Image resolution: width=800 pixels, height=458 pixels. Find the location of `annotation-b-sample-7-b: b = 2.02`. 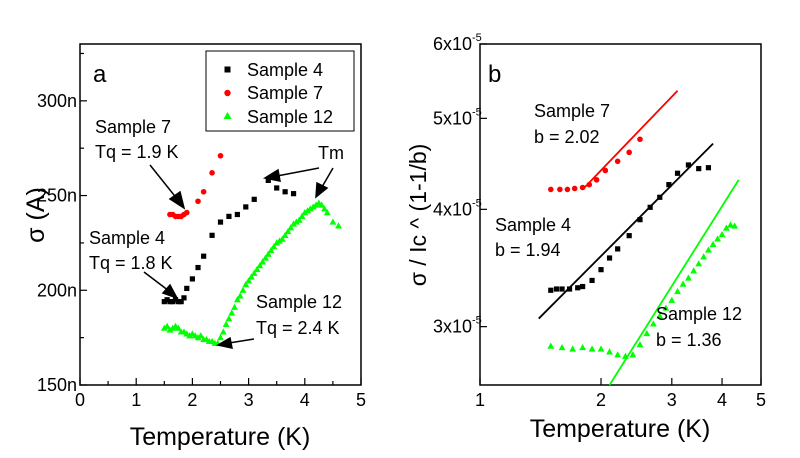

annotation-b-sample-7-b: b = 2.02 is located at coordinates (567, 137).